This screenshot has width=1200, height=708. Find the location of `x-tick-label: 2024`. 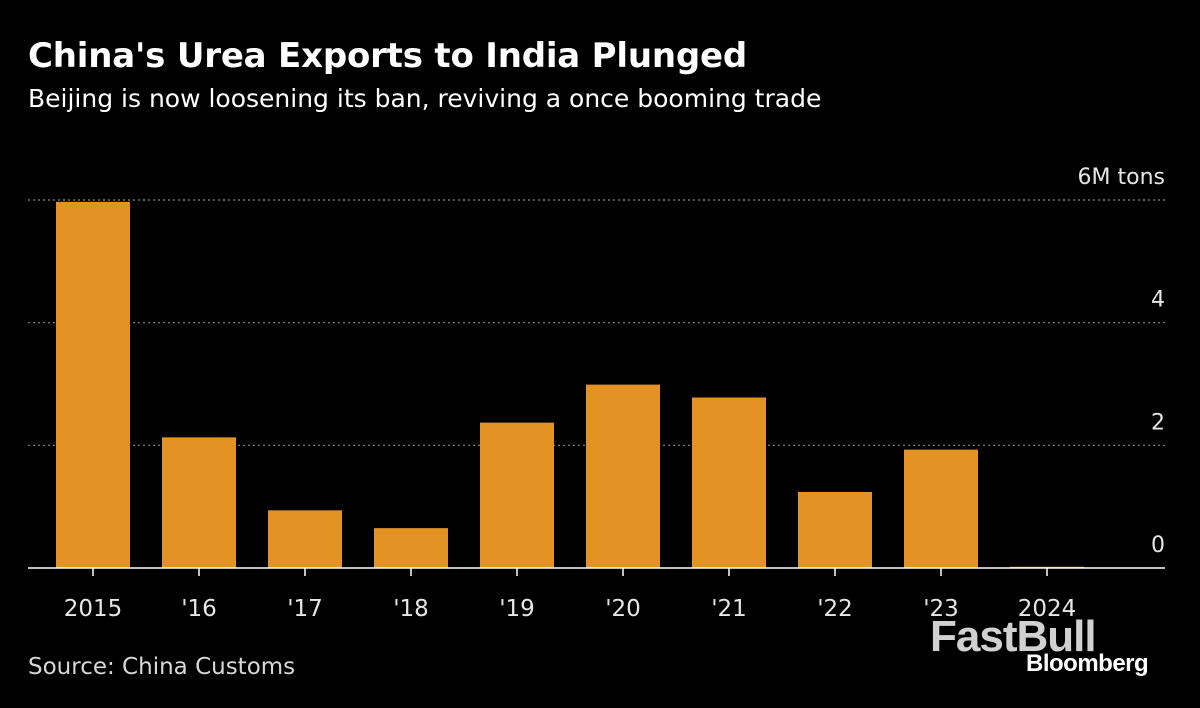

x-tick-label: 2024 is located at coordinates (1047, 609).